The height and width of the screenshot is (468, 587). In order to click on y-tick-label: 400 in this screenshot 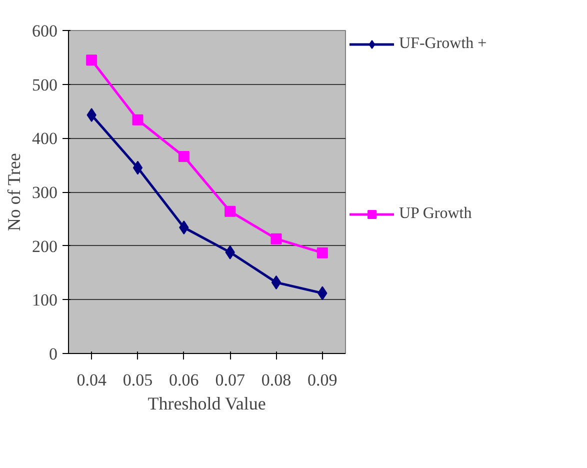, I will do `click(45, 138)`.